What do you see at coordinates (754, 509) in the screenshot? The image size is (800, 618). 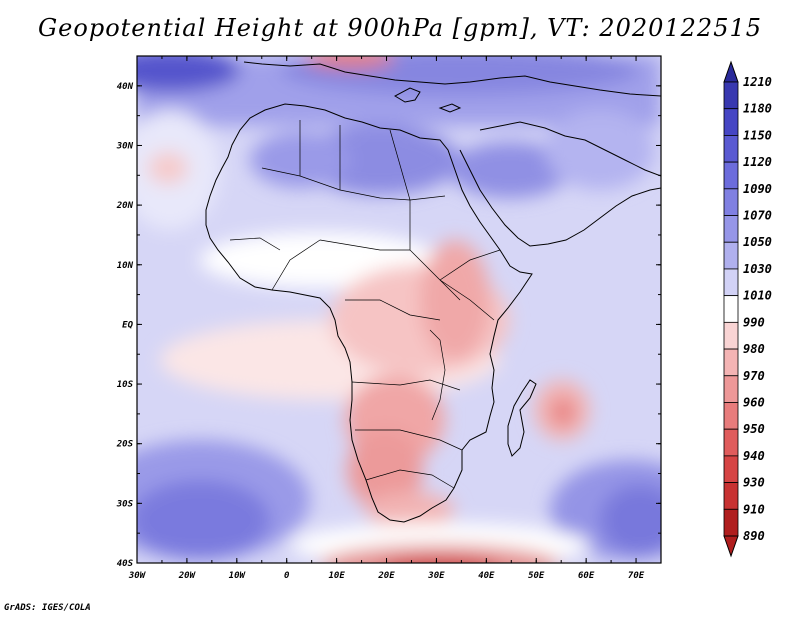 I see `colorbar-label: 910` at bounding box center [754, 509].